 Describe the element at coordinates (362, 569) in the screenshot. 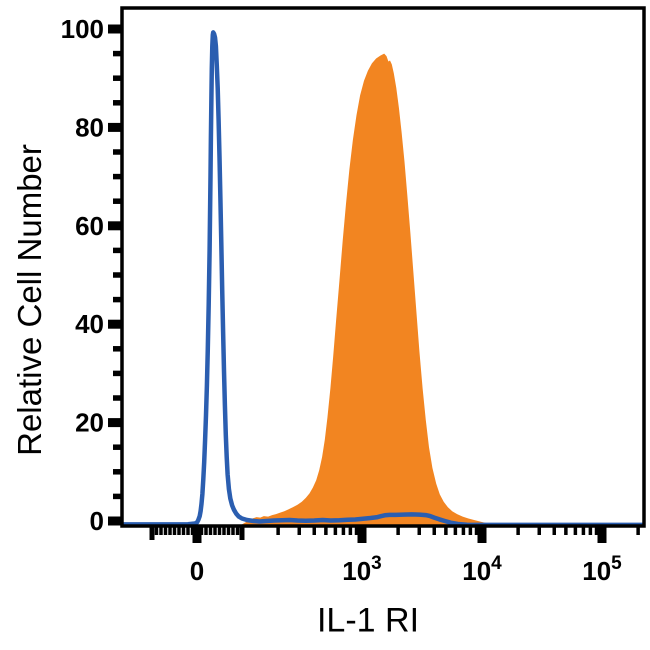

I see `x-tick-label: 10³` at that location.